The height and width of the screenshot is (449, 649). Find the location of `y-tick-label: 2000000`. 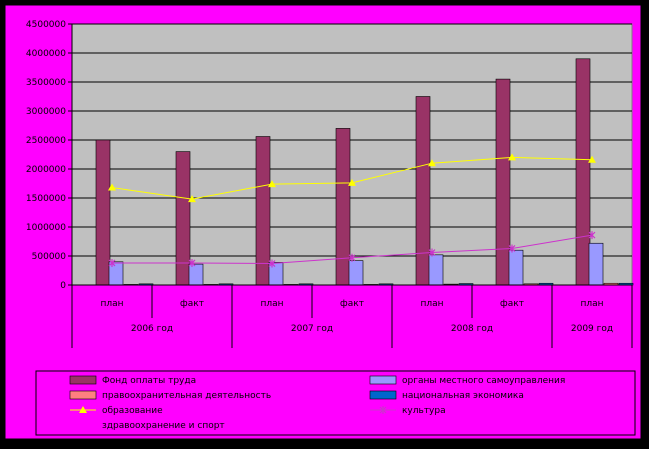

y-tick-label: 2000000 is located at coordinates (46, 170).